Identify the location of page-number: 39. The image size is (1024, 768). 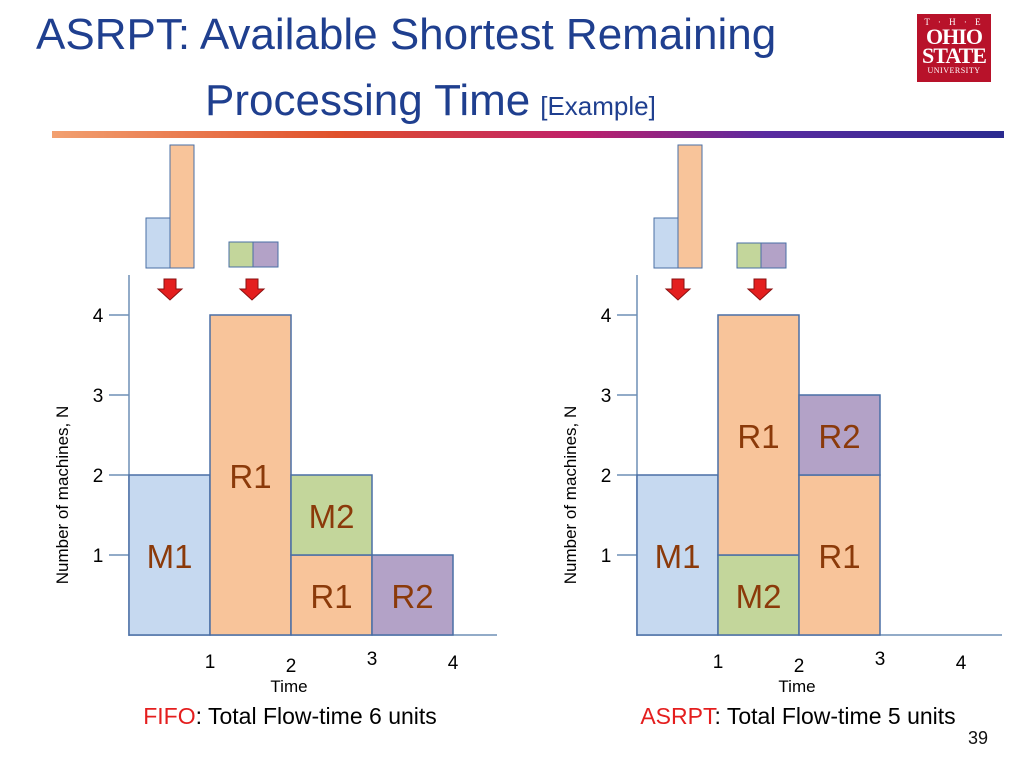
(978, 738).